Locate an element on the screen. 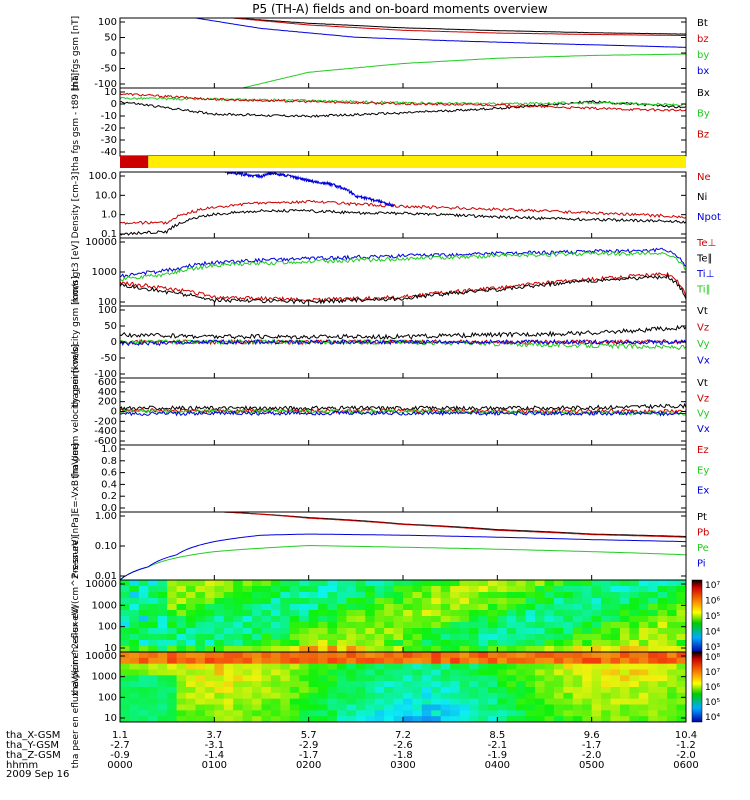 The image size is (750, 800). legend-entry: Ey is located at coordinates (703, 470).